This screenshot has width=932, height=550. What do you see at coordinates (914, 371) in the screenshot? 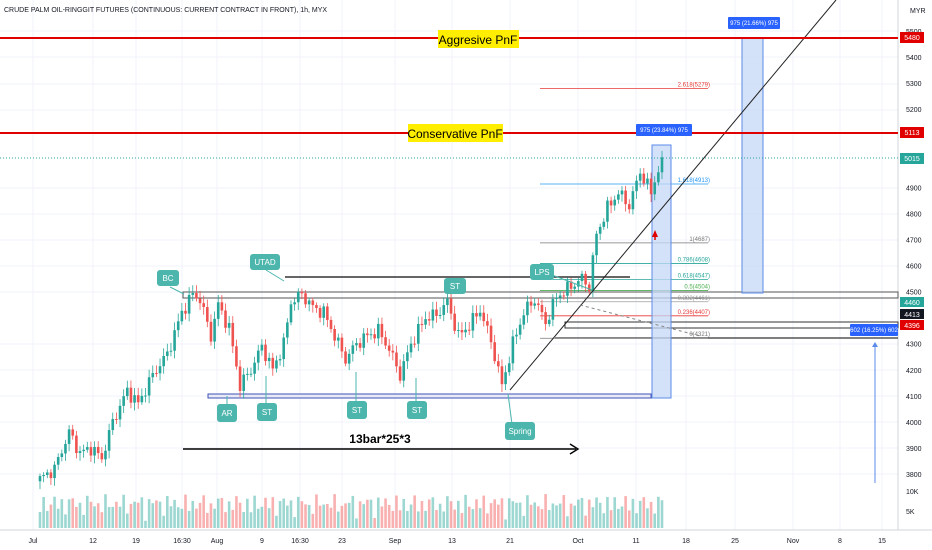
I see `y-tick-label: 4200` at bounding box center [914, 371].